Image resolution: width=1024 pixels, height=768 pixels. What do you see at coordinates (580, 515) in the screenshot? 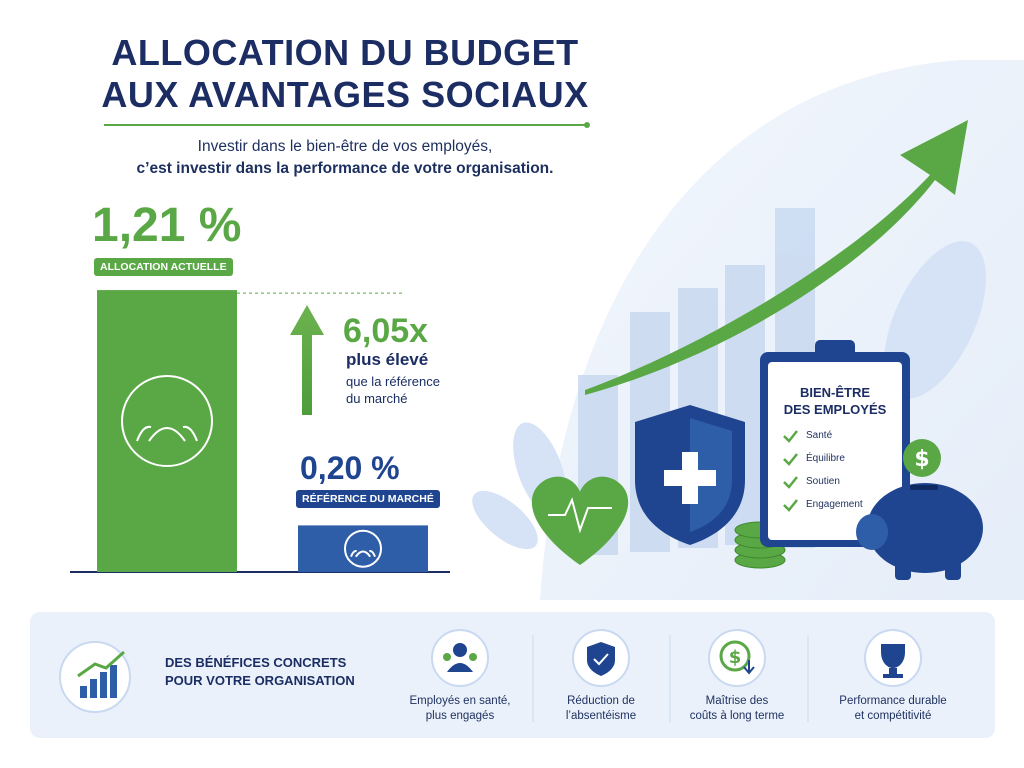
I see `pulse` at bounding box center [580, 515].